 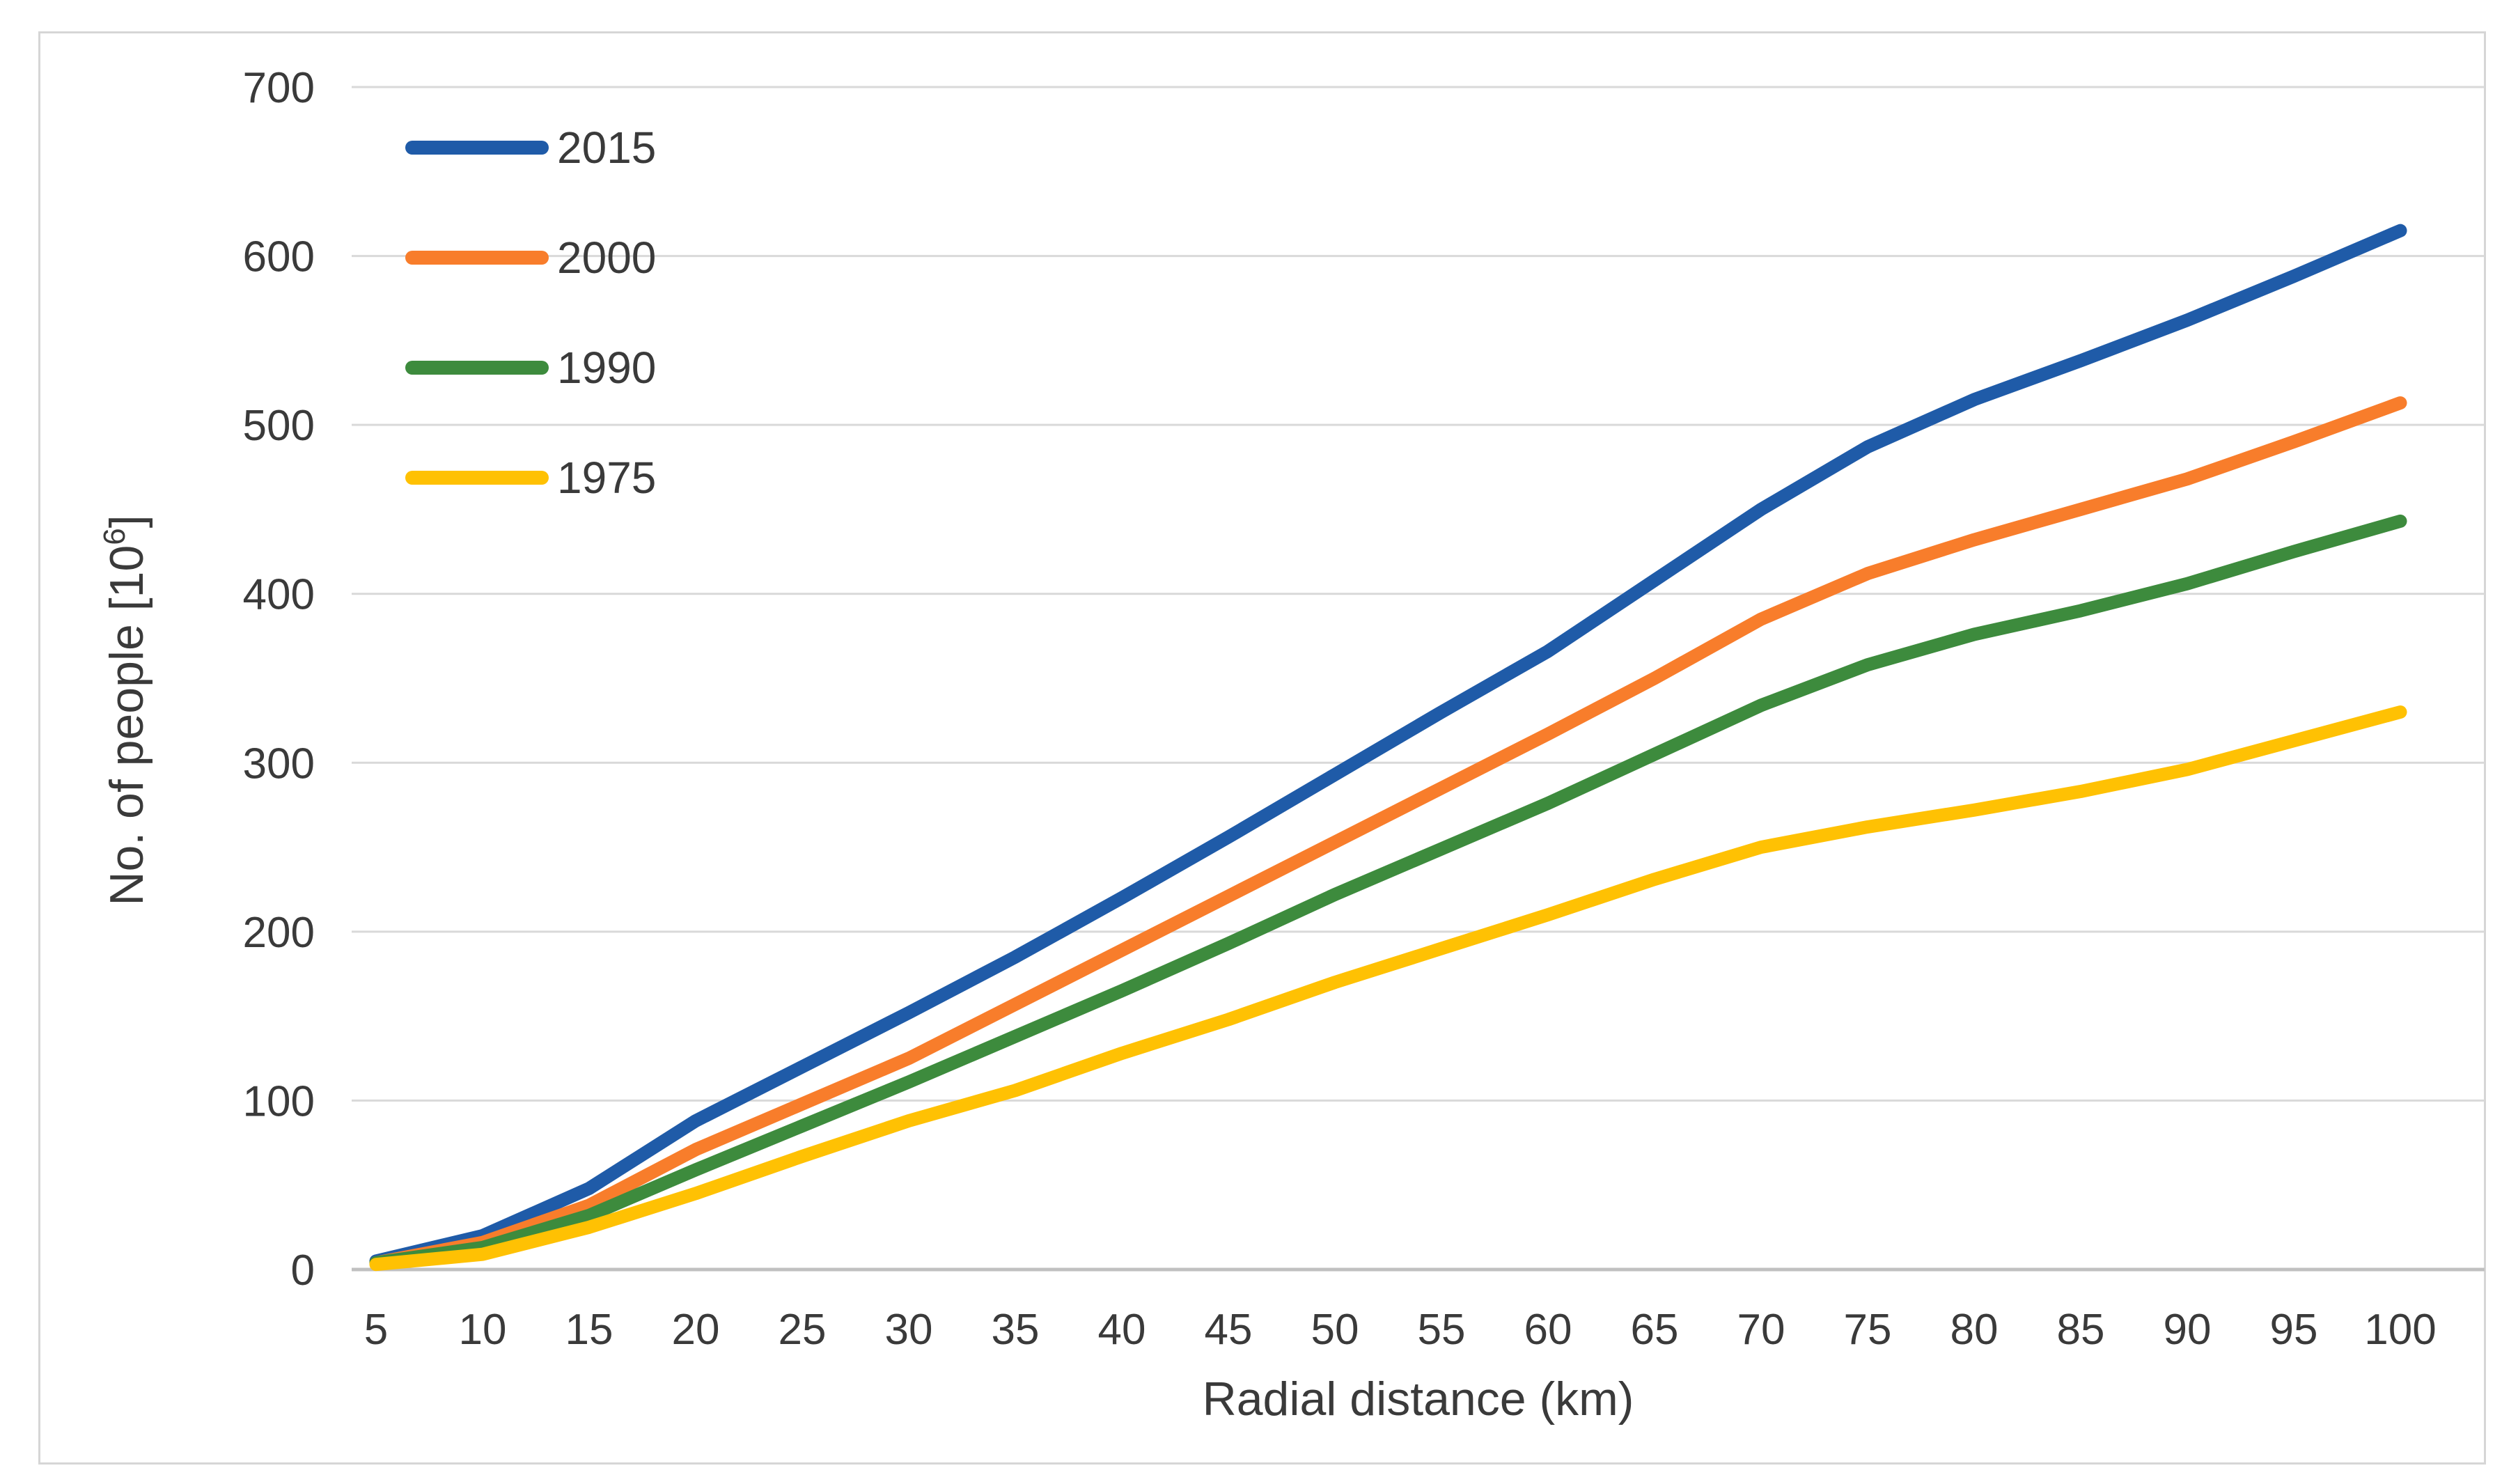 I want to click on legend: 2015 2000 1990 1975, so click(x=530, y=313).